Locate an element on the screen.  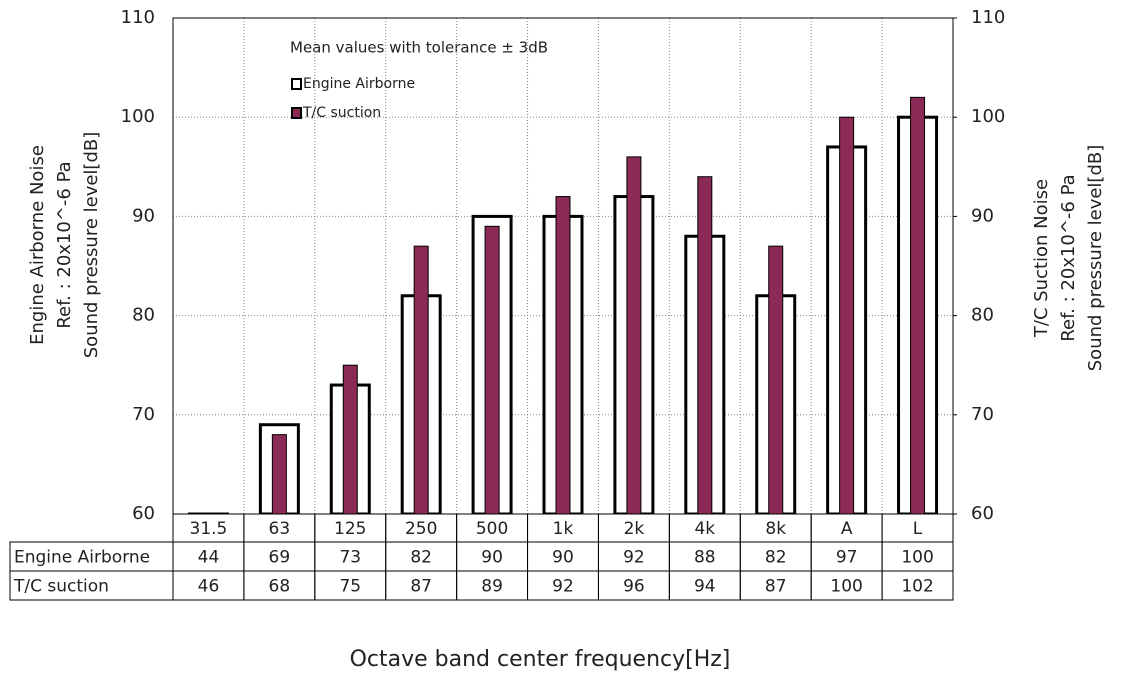
table-value: 75 is located at coordinates (350, 587).